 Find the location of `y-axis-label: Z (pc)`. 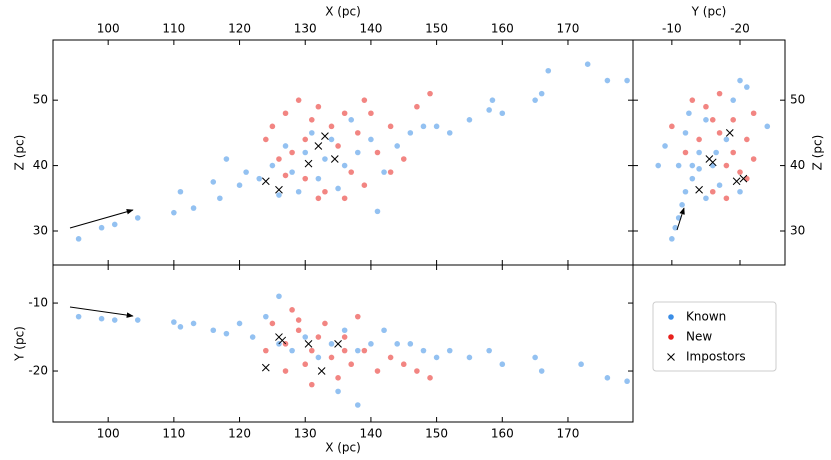

y-axis-label: Z (pc) is located at coordinates (818, 153).